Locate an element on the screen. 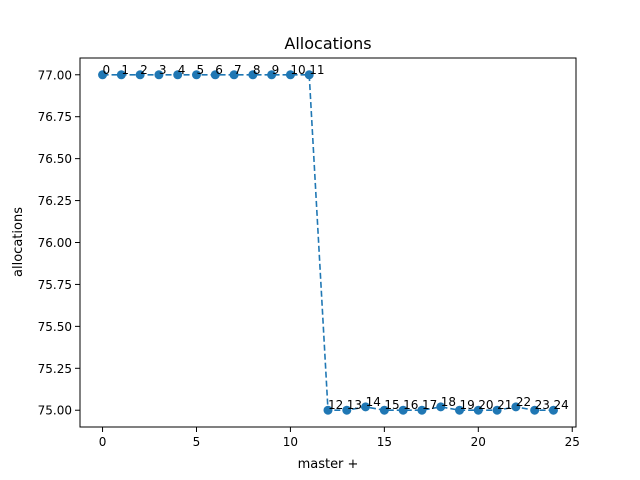  y-tick-label: 76.00 is located at coordinates (55, 243).